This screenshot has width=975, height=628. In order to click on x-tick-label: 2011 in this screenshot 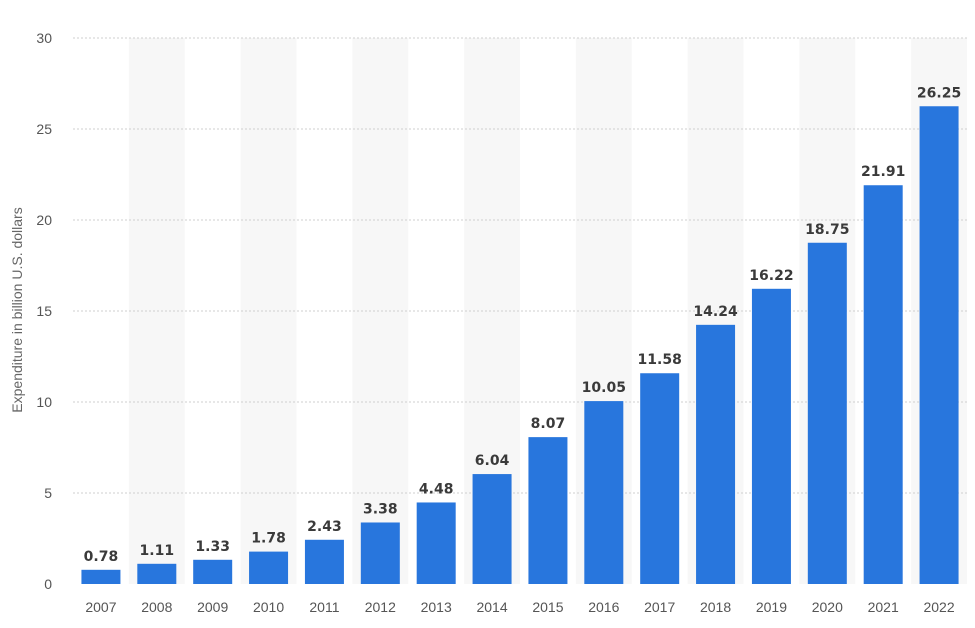, I will do `click(324, 607)`.